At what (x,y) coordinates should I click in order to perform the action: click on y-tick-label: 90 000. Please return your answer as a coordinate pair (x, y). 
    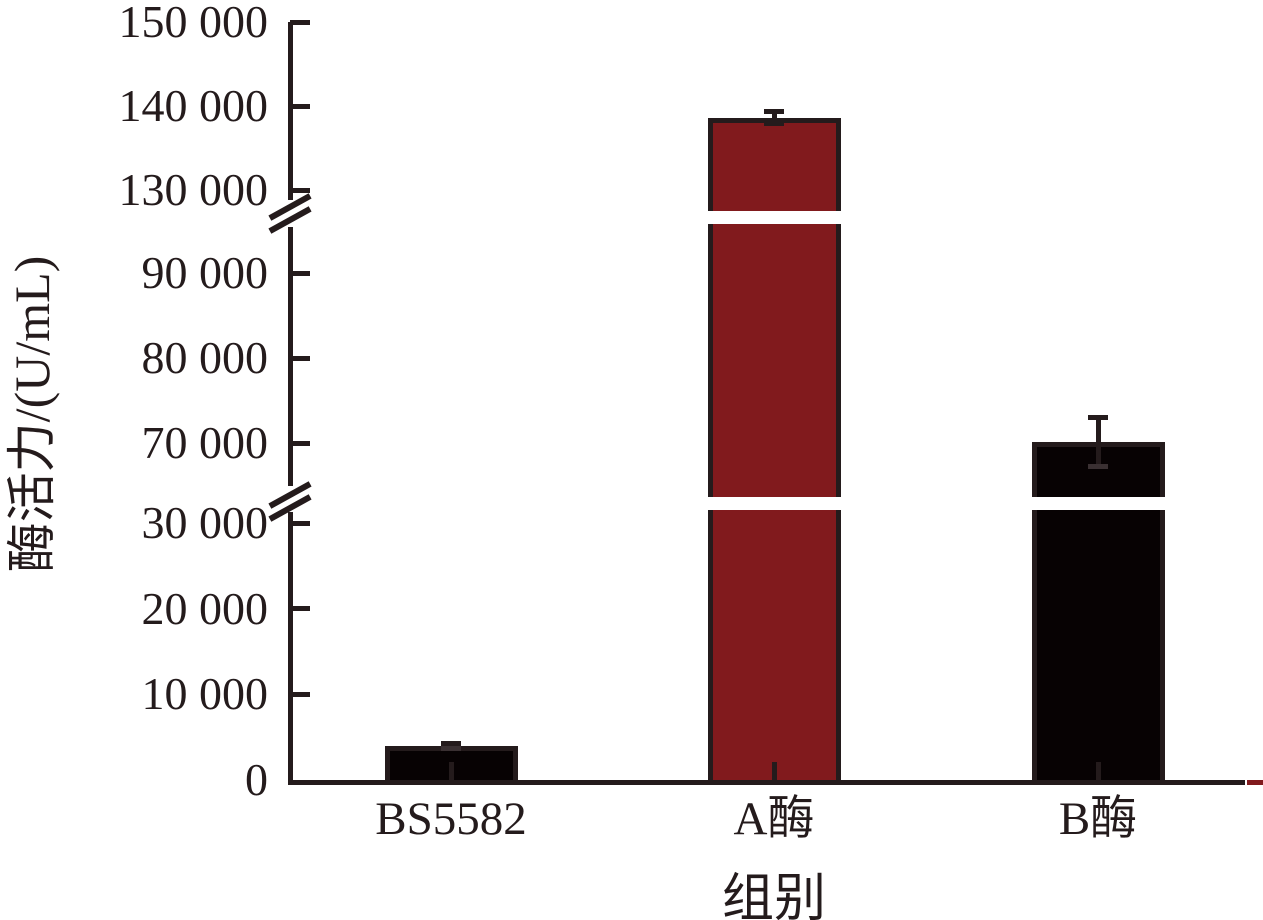
    Looking at the image, I should click on (205, 272).